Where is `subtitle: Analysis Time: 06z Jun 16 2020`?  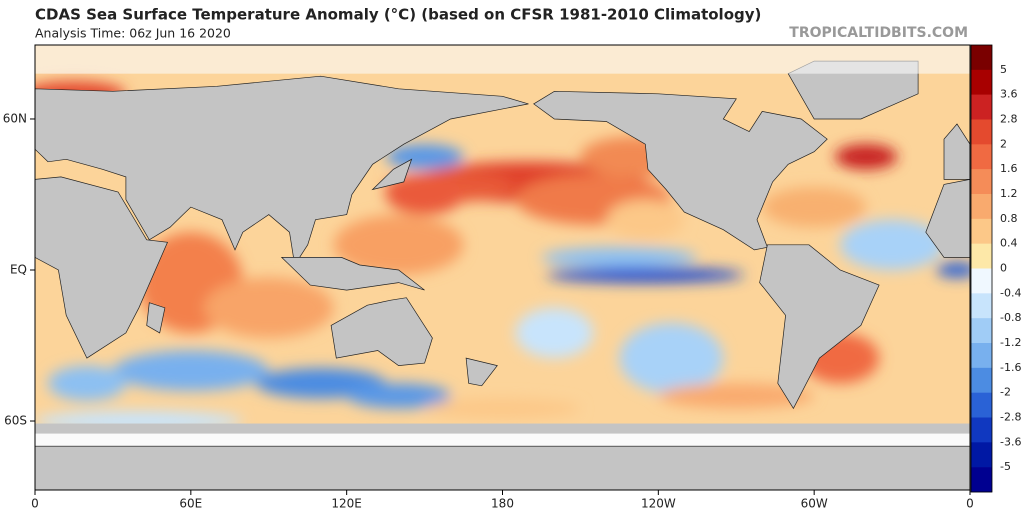 subtitle: Analysis Time: 06z Jun 16 2020 is located at coordinates (133, 33).